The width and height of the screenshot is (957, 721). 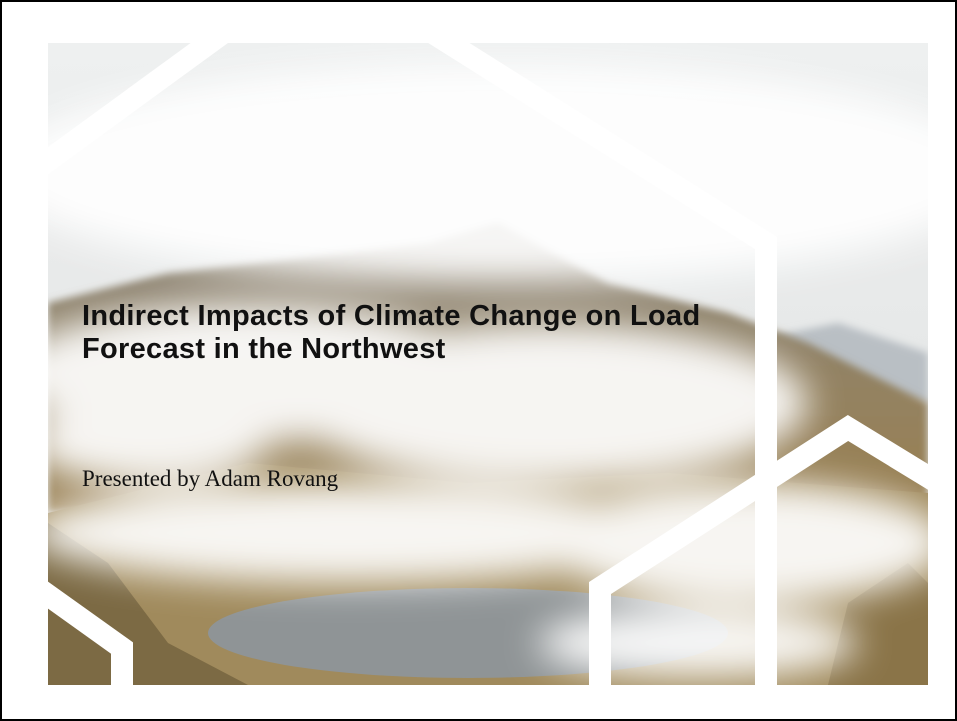 What do you see at coordinates (210, 478) in the screenshot?
I see `slide-subtitle: Presented by Adam Rovang` at bounding box center [210, 478].